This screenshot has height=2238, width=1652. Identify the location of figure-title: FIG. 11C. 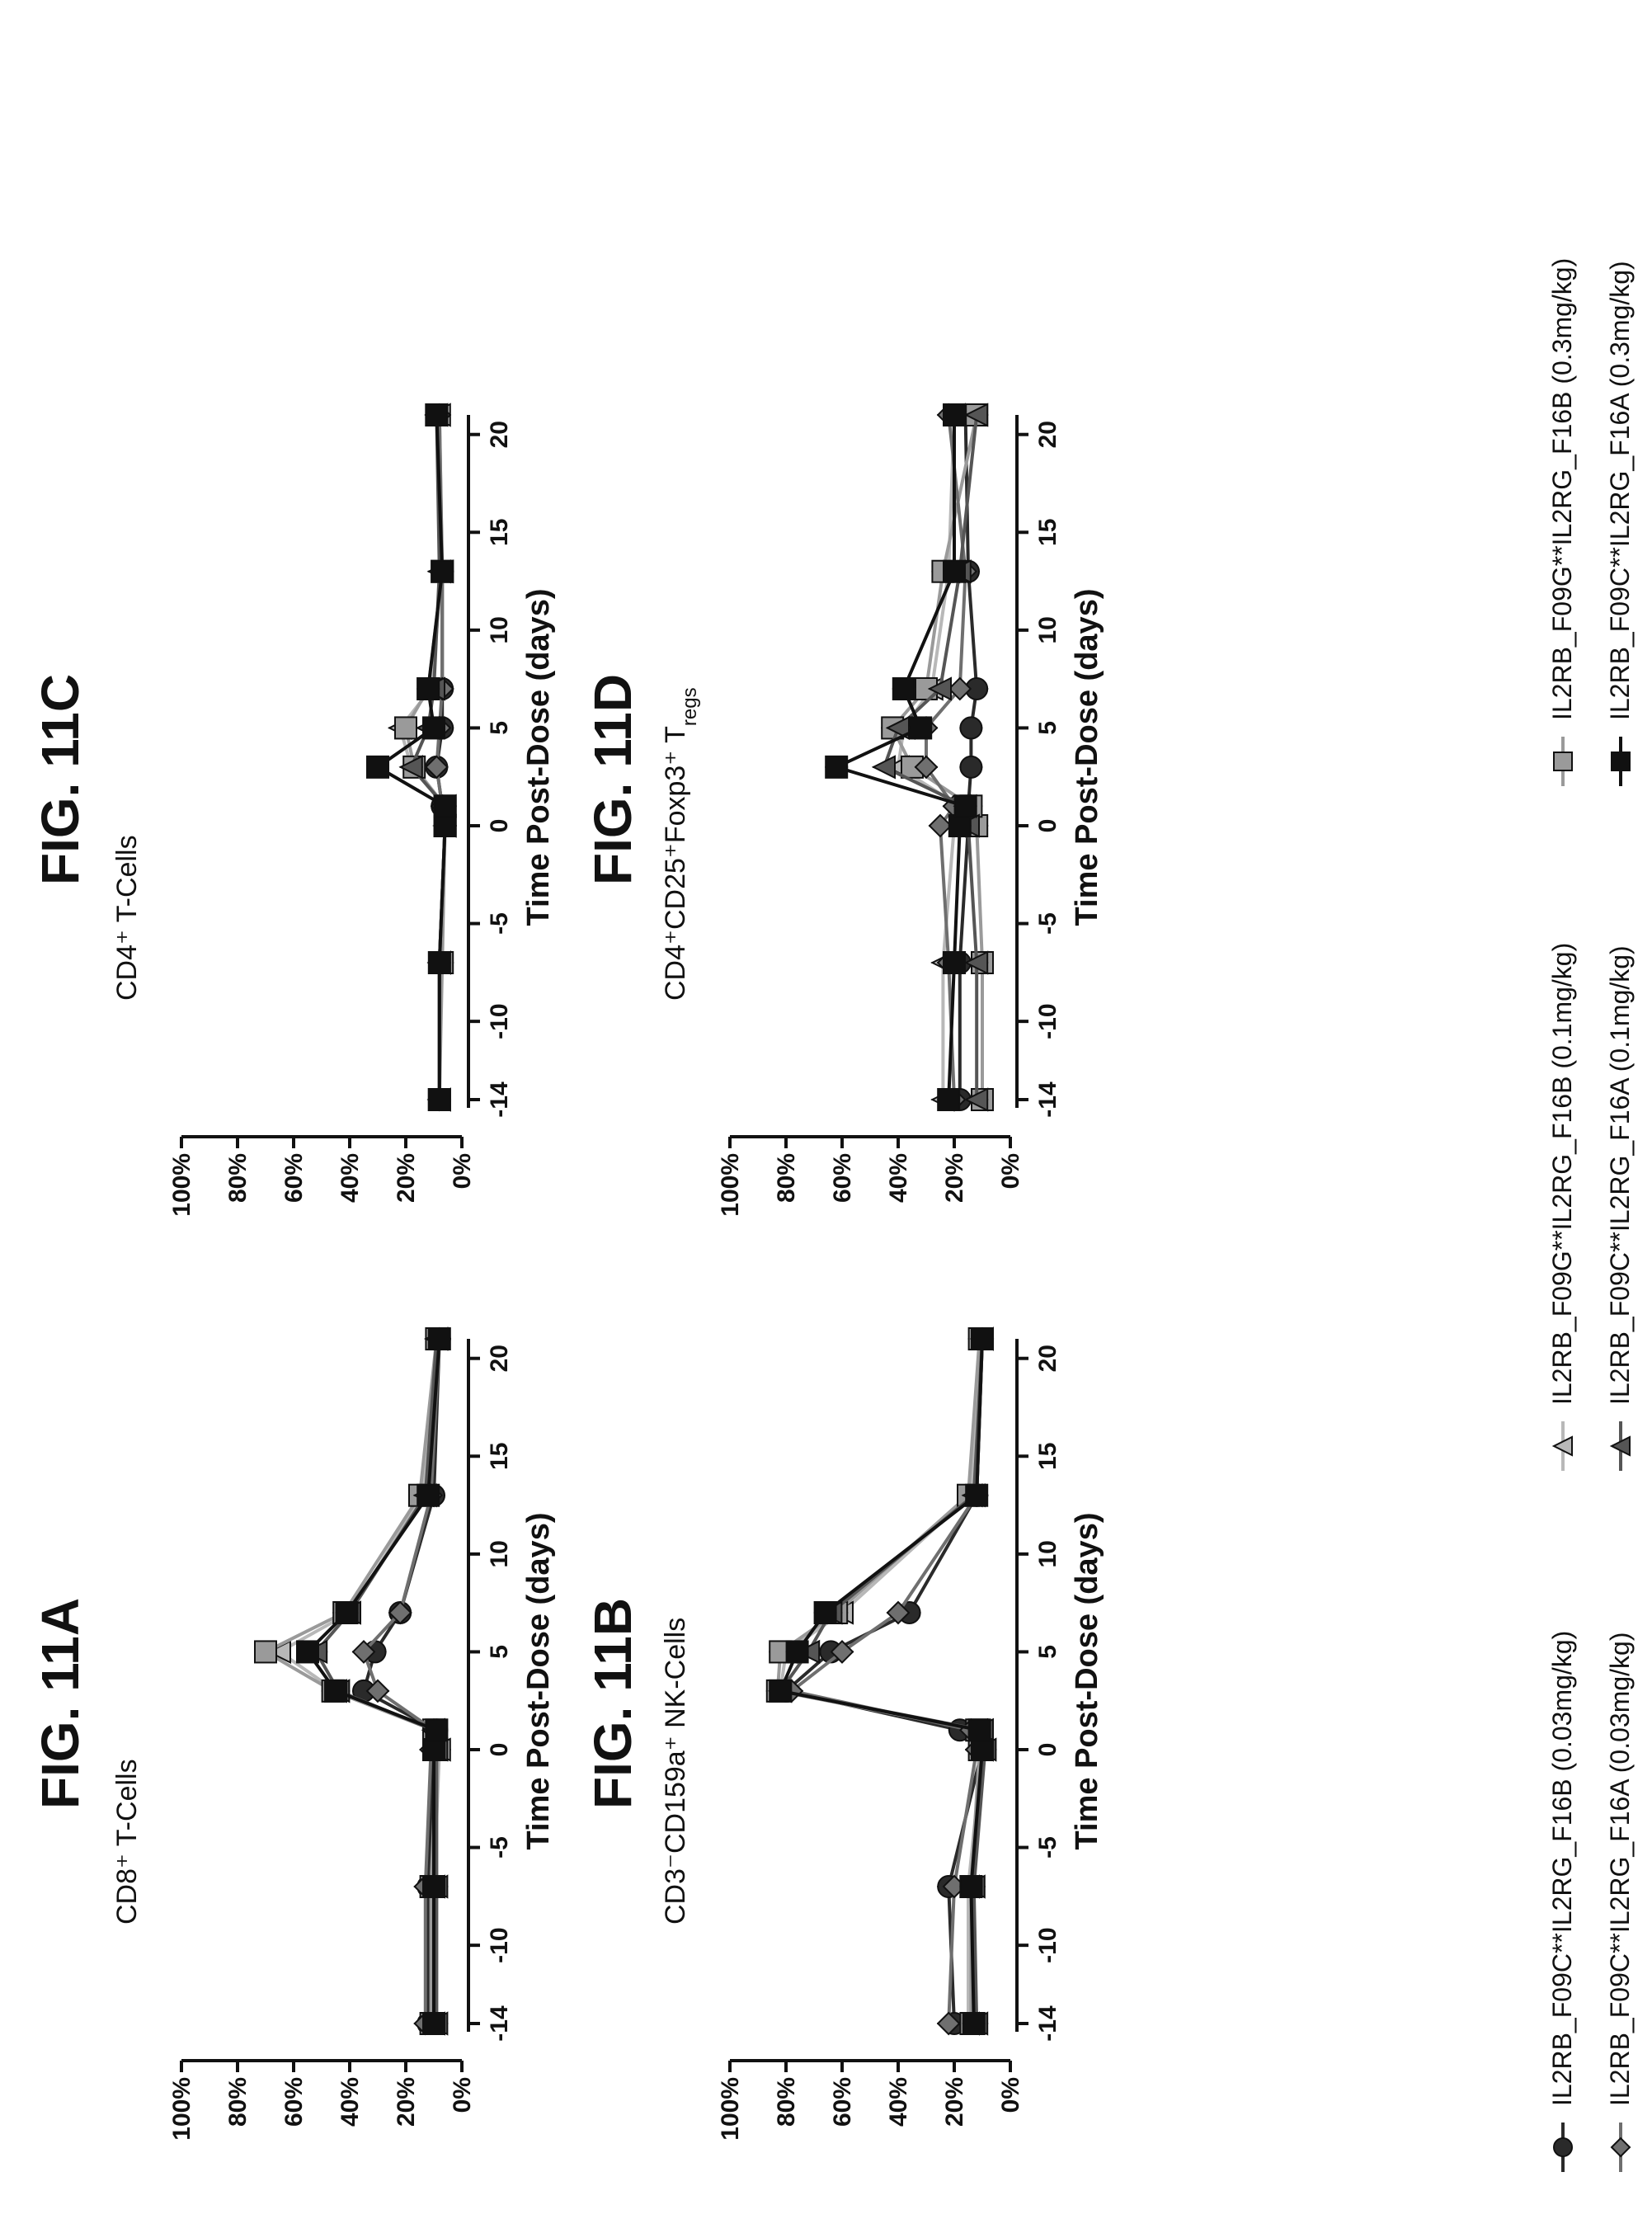
(60, 780).